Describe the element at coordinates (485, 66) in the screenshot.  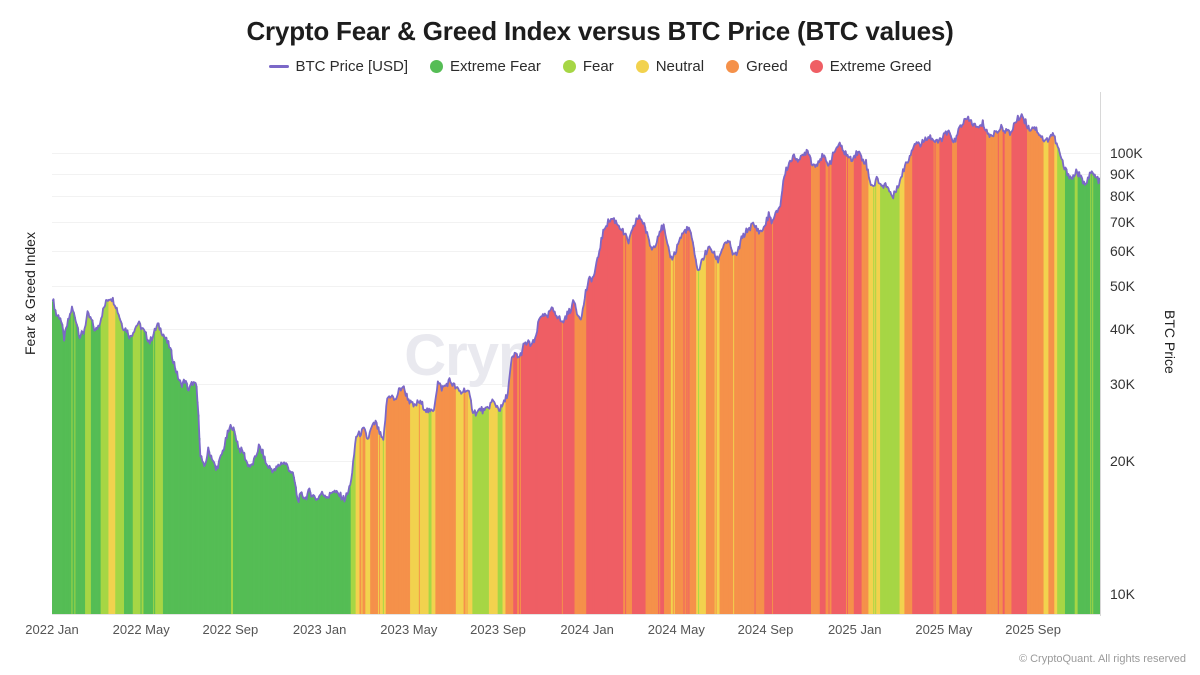
I see `legend-item: Extreme Fear` at that location.